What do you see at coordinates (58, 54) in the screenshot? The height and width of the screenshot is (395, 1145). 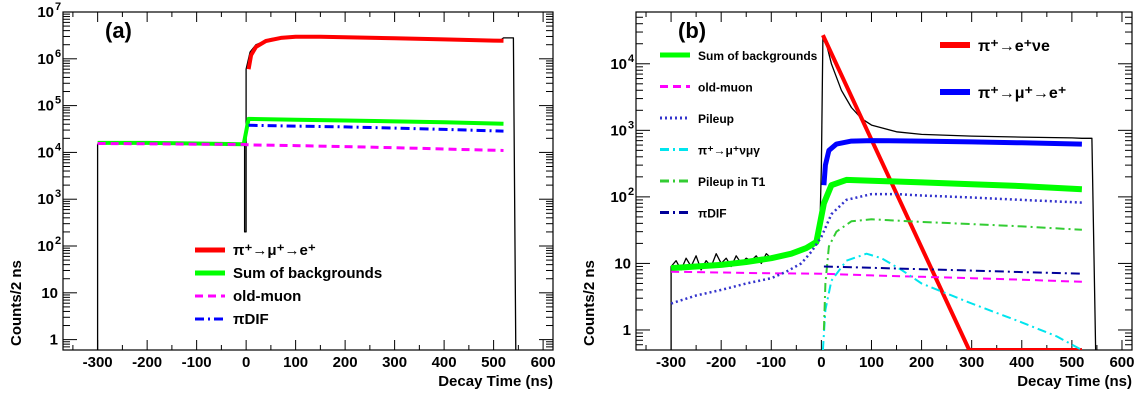 I see `y-tick-exponent: 6` at bounding box center [58, 54].